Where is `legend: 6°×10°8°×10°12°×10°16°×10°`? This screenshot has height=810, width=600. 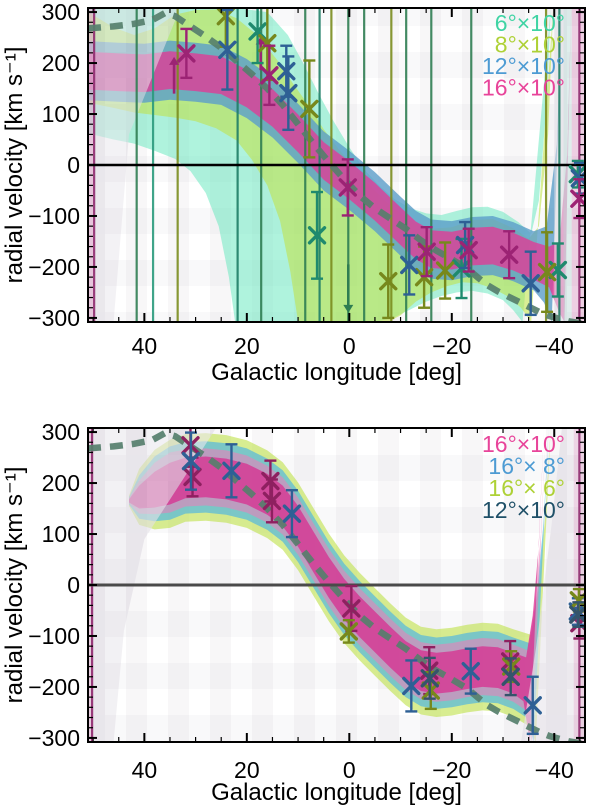
legend: 6°×10°8°×10°12°×10°16°×10° is located at coordinates (523, 55).